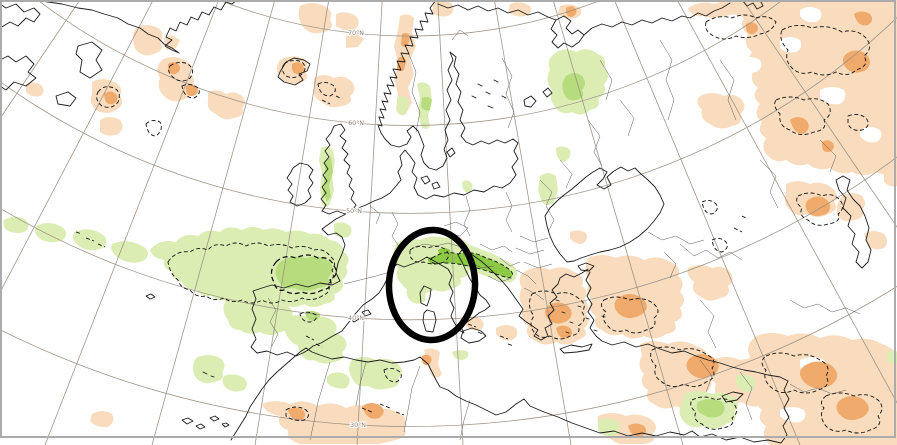  I want to click on highlight-ellipse-annotation, so click(432, 285).